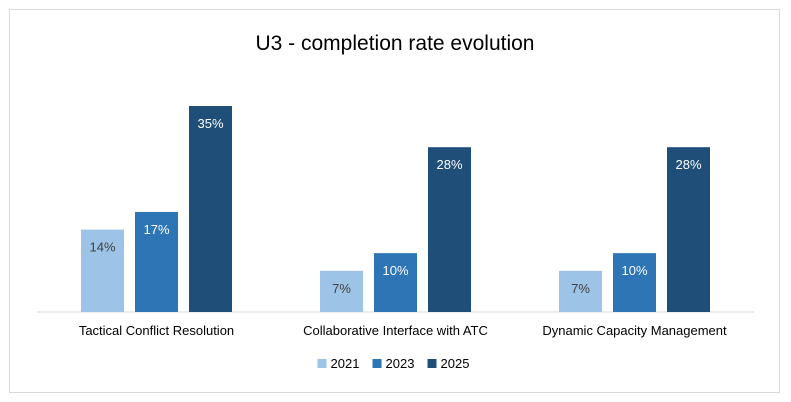 This screenshot has height=402, width=791. What do you see at coordinates (345, 363) in the screenshot?
I see `legend-label-2021: 2021` at bounding box center [345, 363].